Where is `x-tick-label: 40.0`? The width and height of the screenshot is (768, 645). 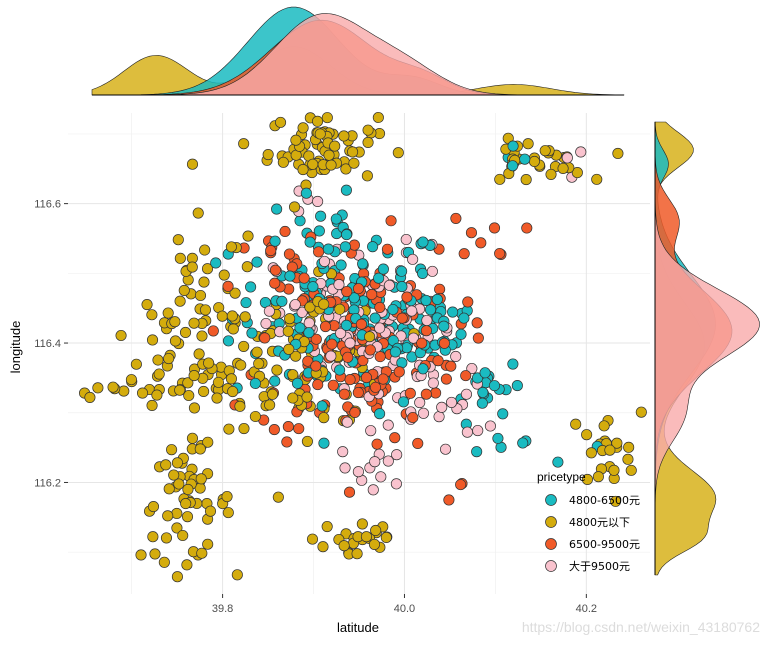
x-tick-label: 40.0 is located at coordinates (404, 609).